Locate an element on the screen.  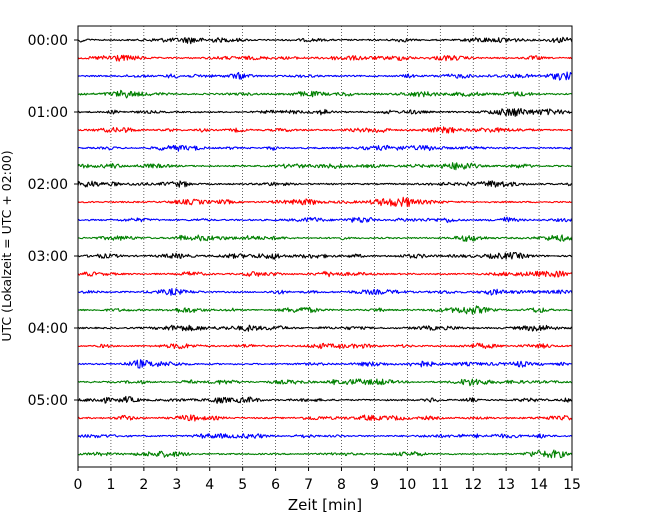
x-axis-label: Zeit [min] is located at coordinates (325, 505).